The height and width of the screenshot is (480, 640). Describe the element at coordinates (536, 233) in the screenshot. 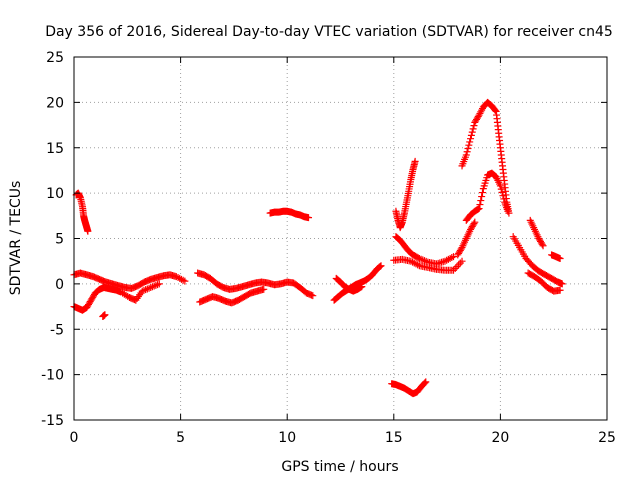

I see `series-sat-r-late-high` at that location.